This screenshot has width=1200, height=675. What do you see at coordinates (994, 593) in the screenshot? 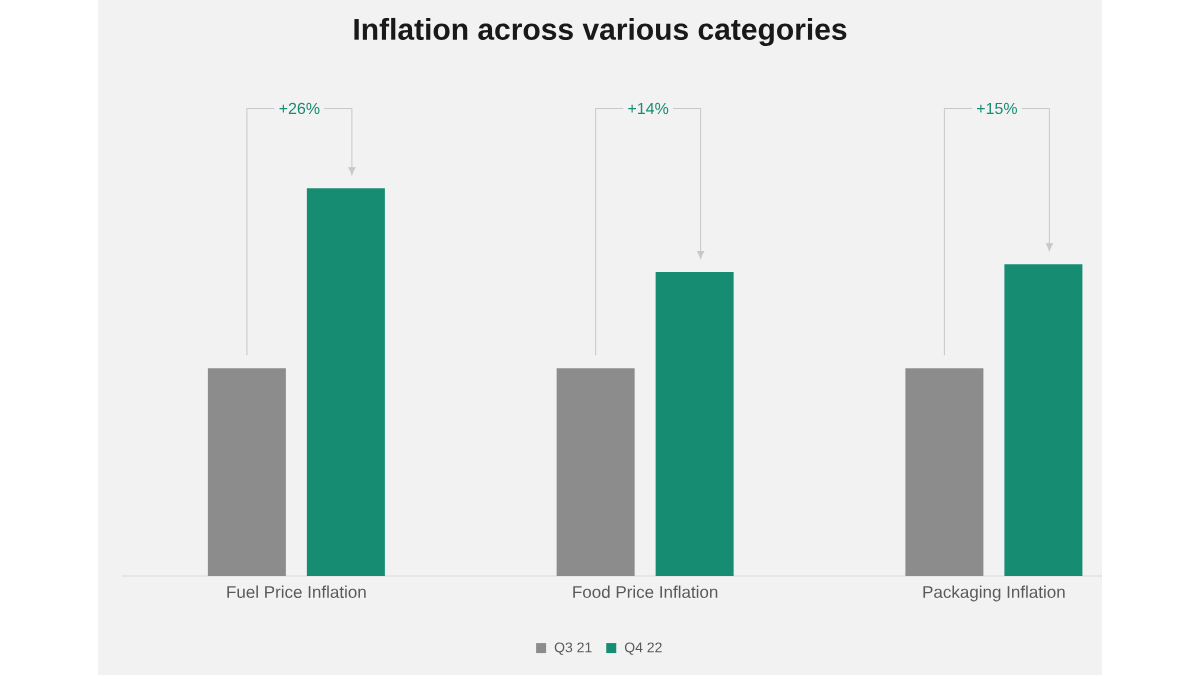
I see `x-tick-label: Packaging Inflation` at bounding box center [994, 593].